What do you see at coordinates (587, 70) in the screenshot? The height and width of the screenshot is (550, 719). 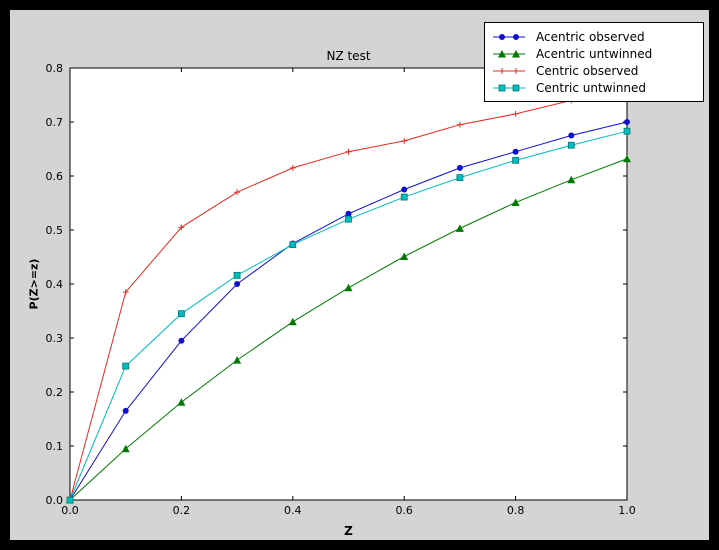 I see `legend-label: Centric observed` at bounding box center [587, 70].